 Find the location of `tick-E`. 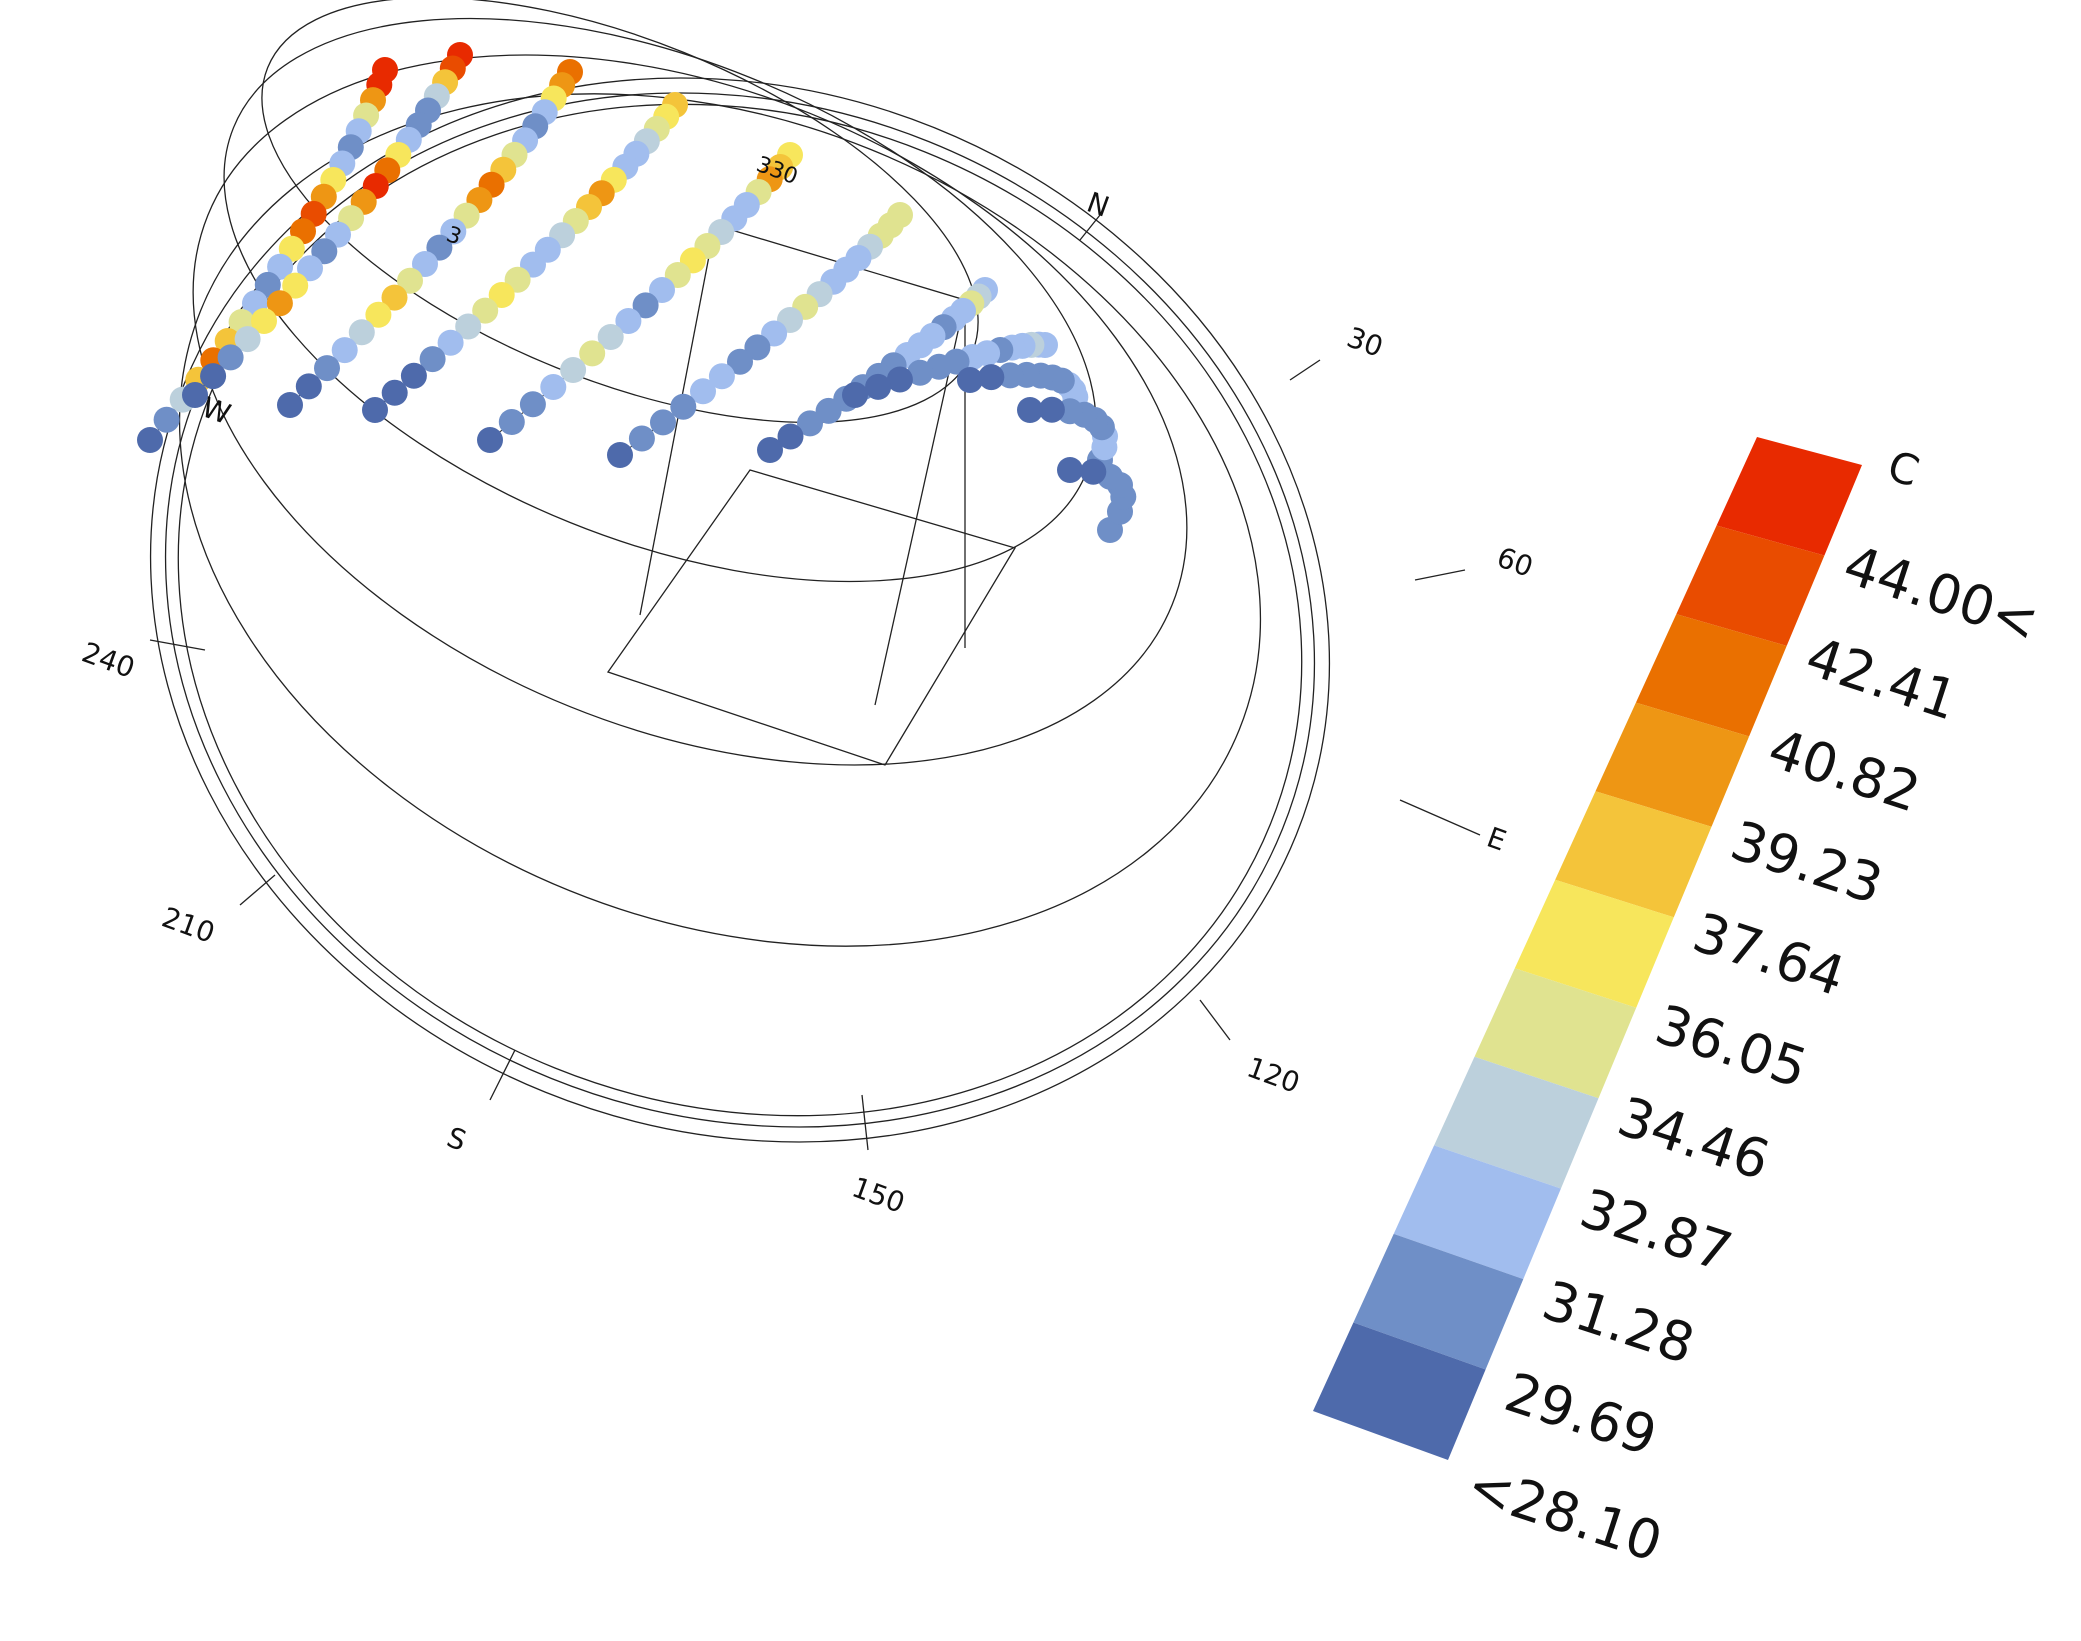

tick-E is located at coordinates (1440, 817).